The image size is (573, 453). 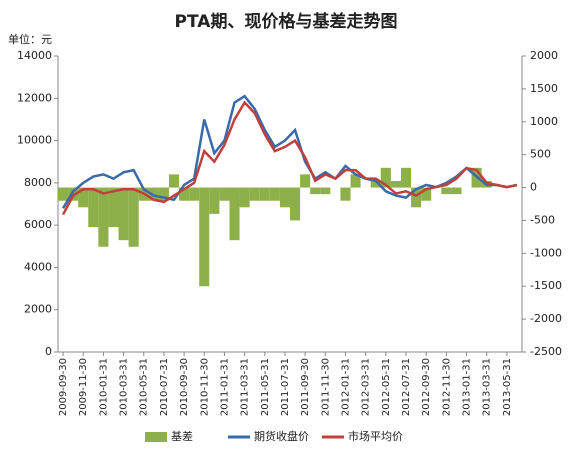 I want to click on x-tick-label: 2012-03-31, so click(x=366, y=387).